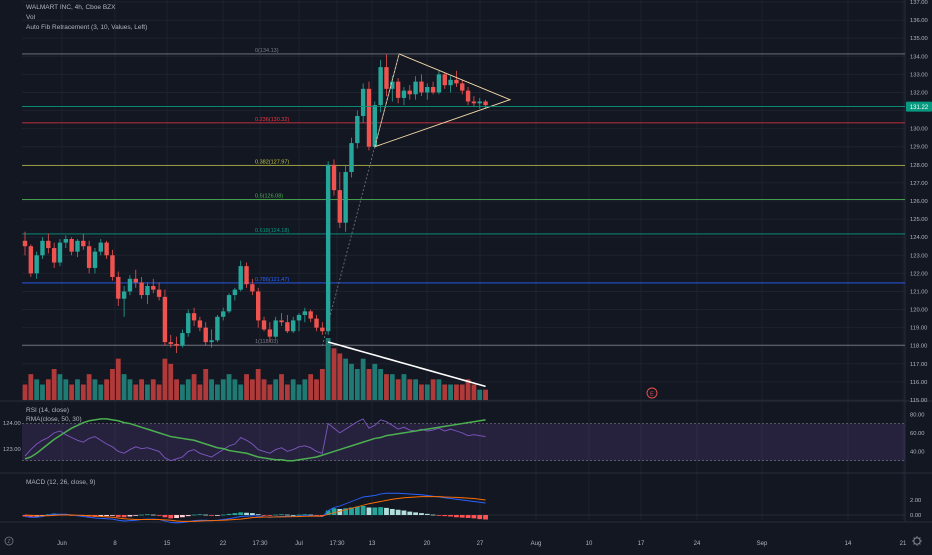 This screenshot has height=555, width=932. What do you see at coordinates (919, 220) in the screenshot?
I see `price-tick-label: 125.00` at bounding box center [919, 220].